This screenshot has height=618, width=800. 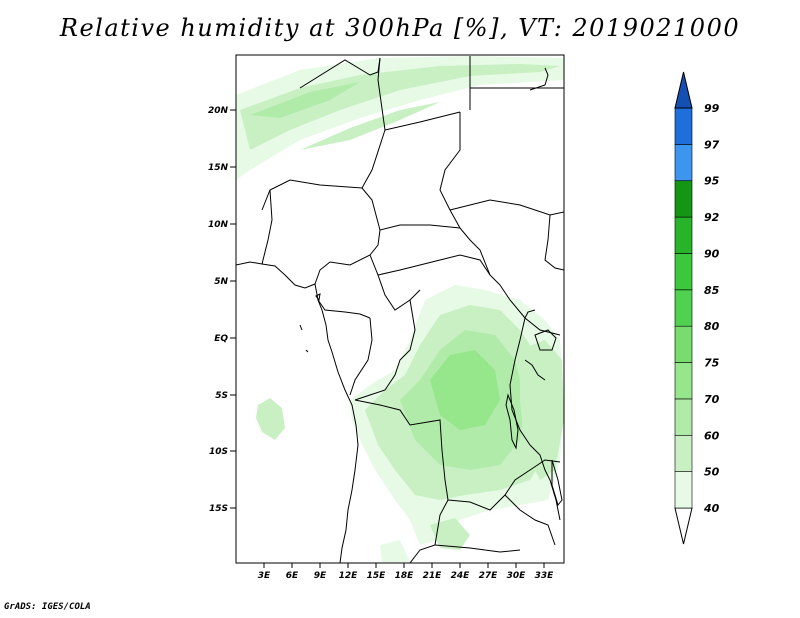 What do you see at coordinates (218, 452) in the screenshot?
I see `lat-label: 10S` at bounding box center [218, 452].